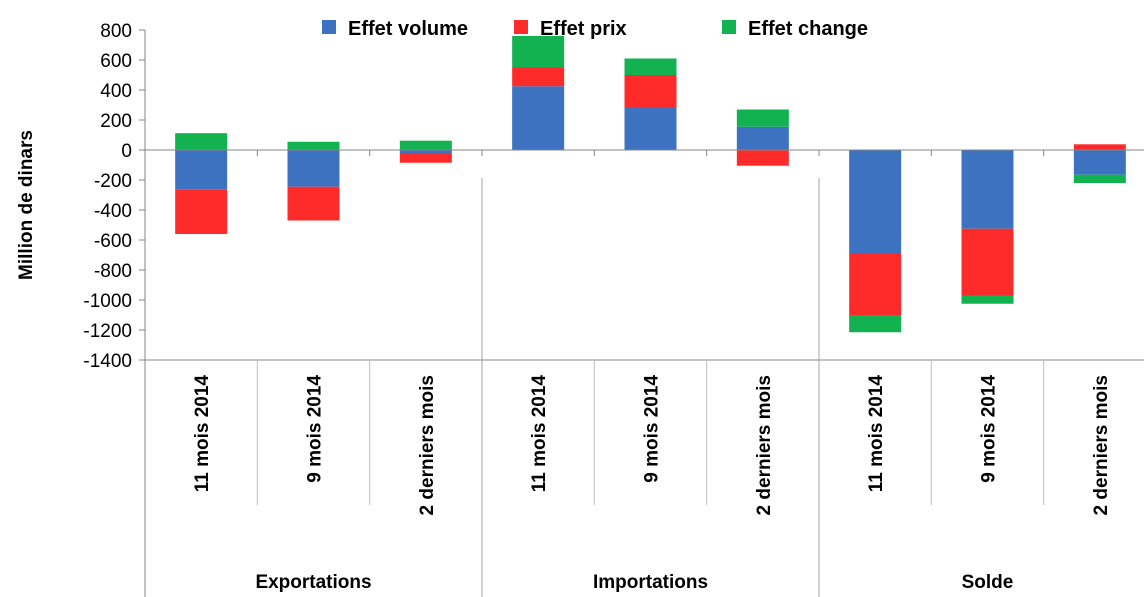  I want to click on legend-label: Effet prix, so click(583, 29).